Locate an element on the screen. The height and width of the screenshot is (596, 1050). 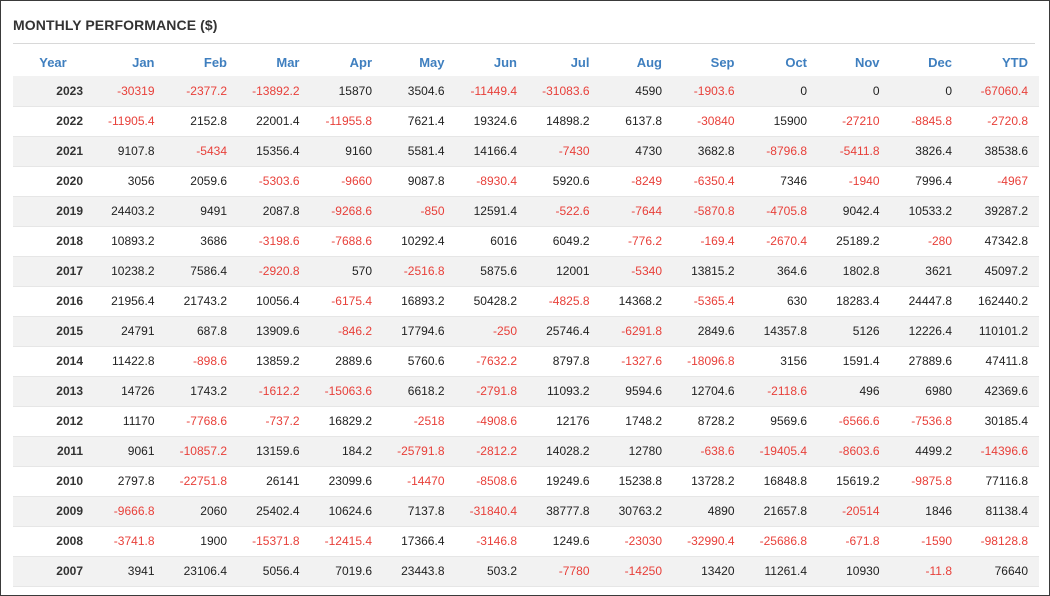
month-cell: 15238.8 is located at coordinates (640, 481).